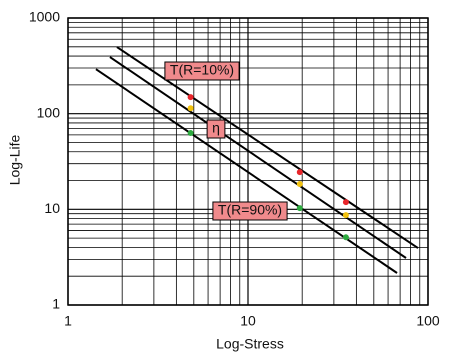 The width and height of the screenshot is (450, 357). What do you see at coordinates (428, 321) in the screenshot?
I see `x-tick-label: 100` at bounding box center [428, 321].